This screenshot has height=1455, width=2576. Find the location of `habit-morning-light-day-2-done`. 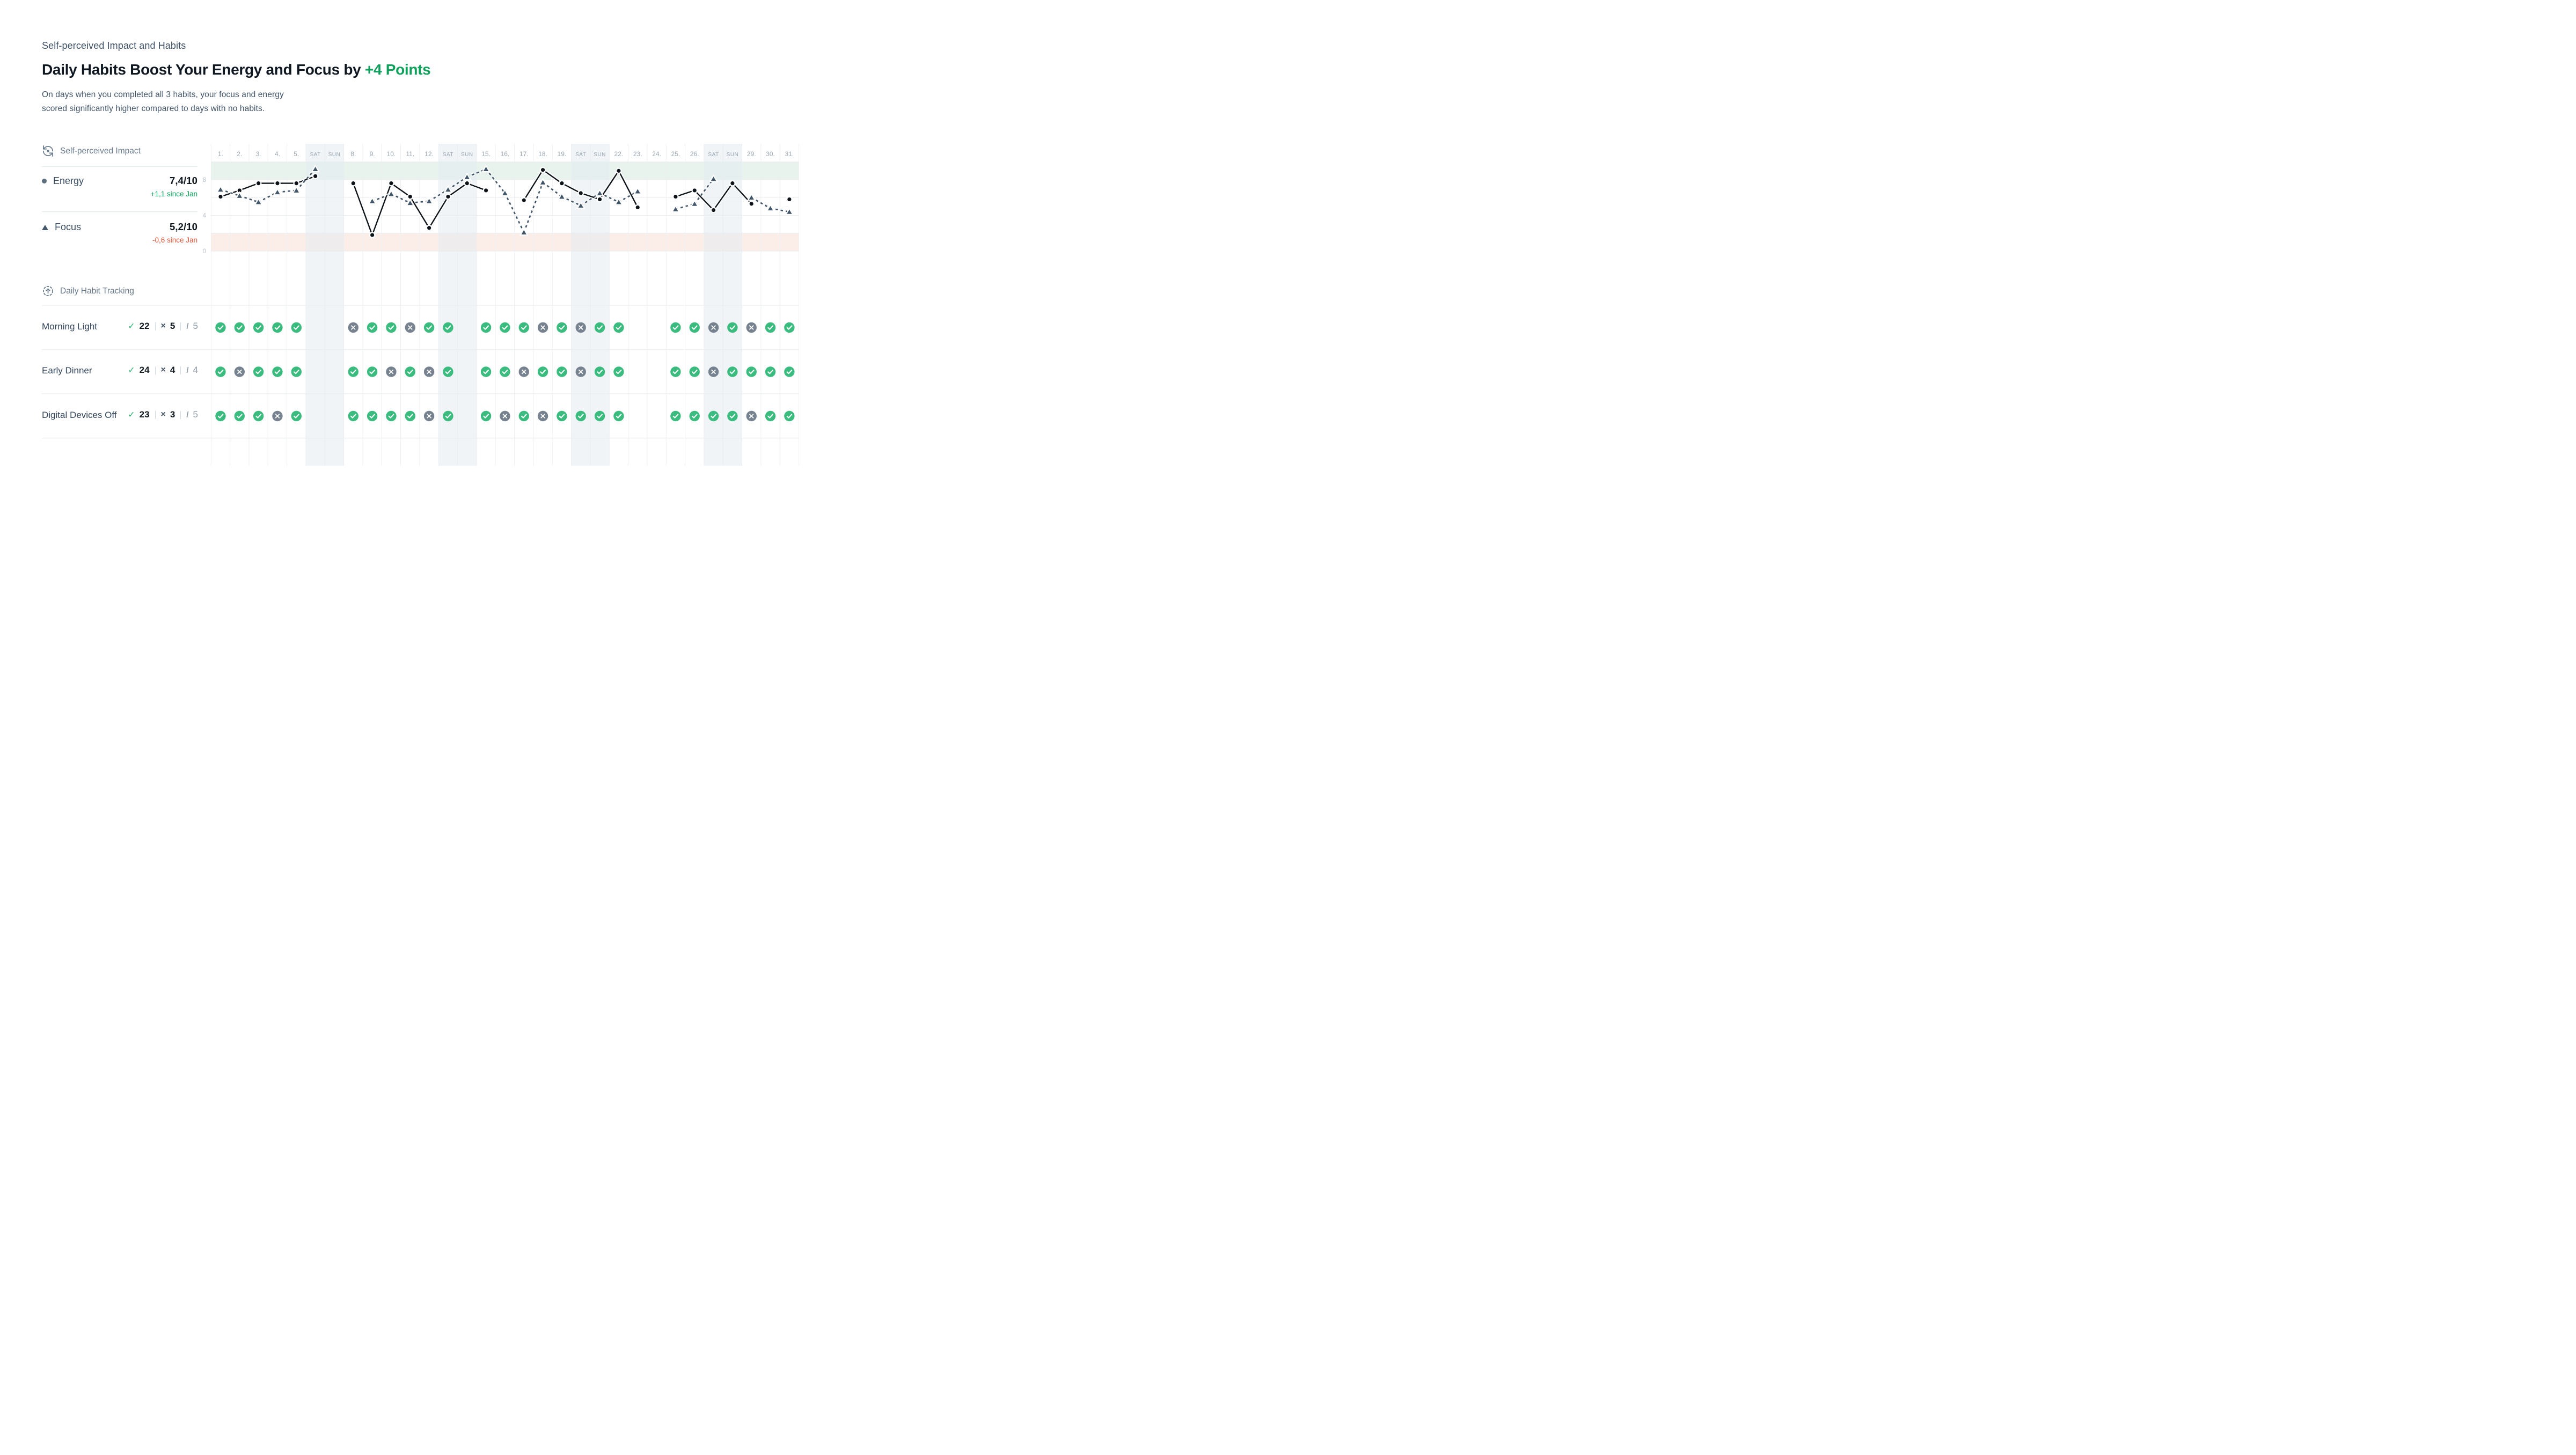

habit-morning-light-day-2-done is located at coordinates (239, 327).